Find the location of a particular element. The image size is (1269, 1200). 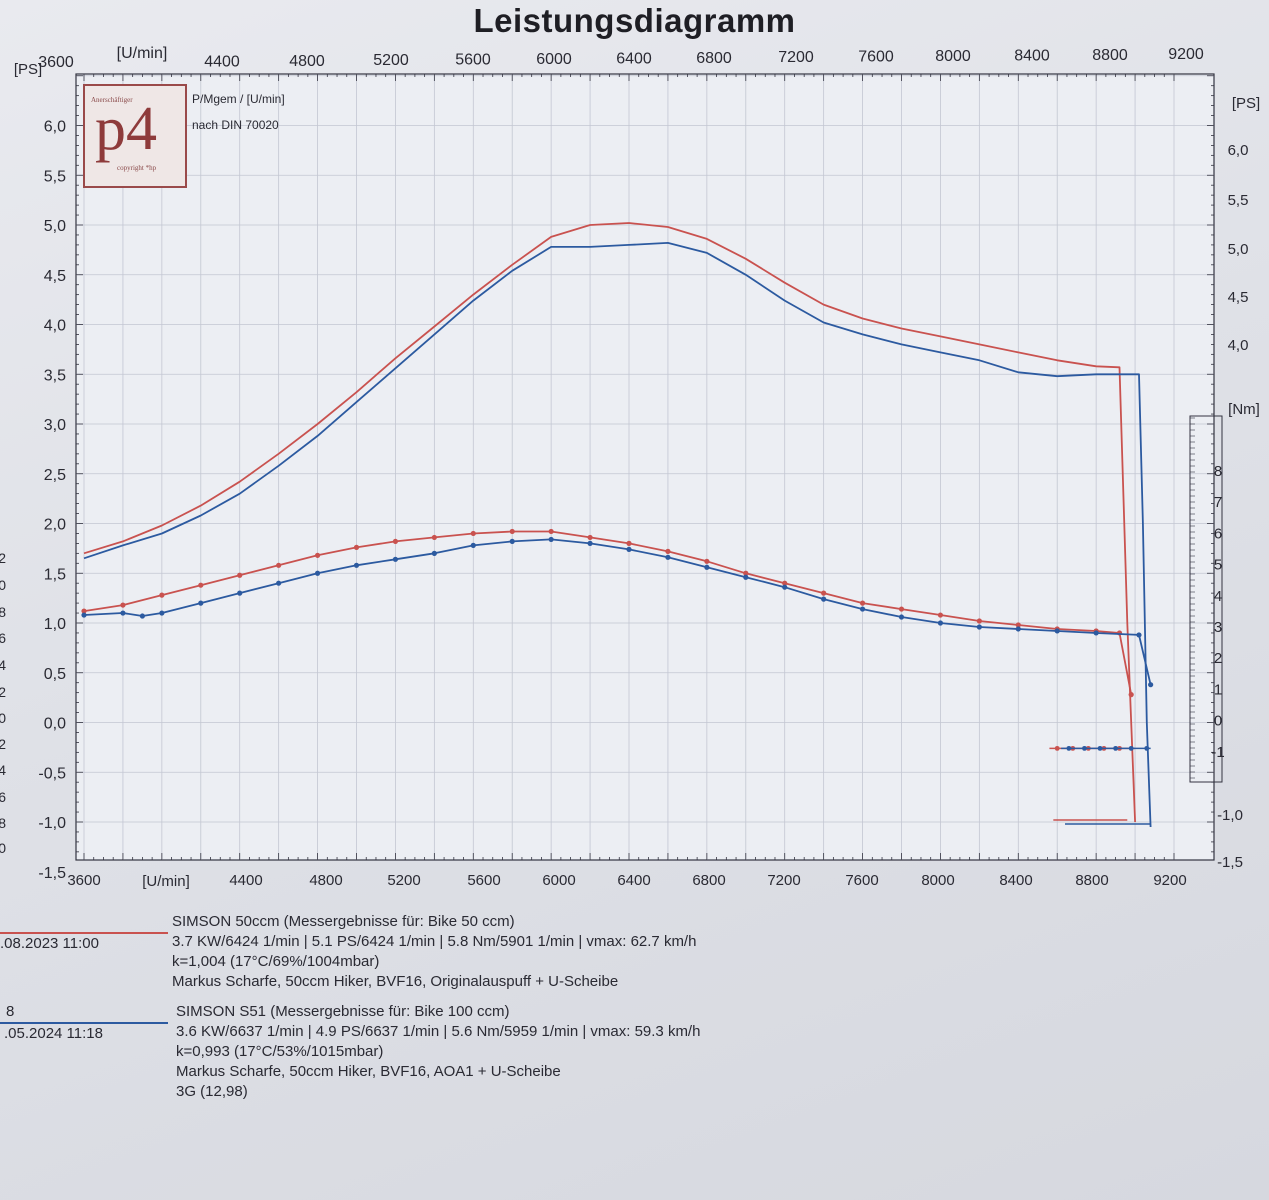

run-2-conditions: k=0,993 (17°C/53%/1015mbar) is located at coordinates (280, 1051).